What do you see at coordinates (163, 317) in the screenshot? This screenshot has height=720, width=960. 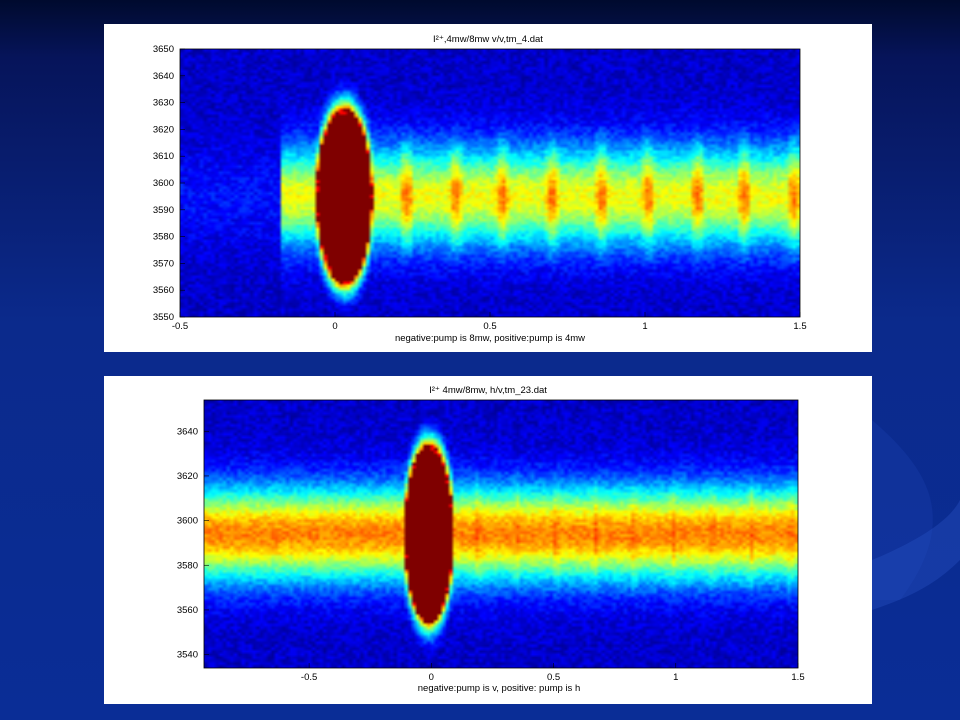 I see `y-tick-label: 3550` at bounding box center [163, 317].